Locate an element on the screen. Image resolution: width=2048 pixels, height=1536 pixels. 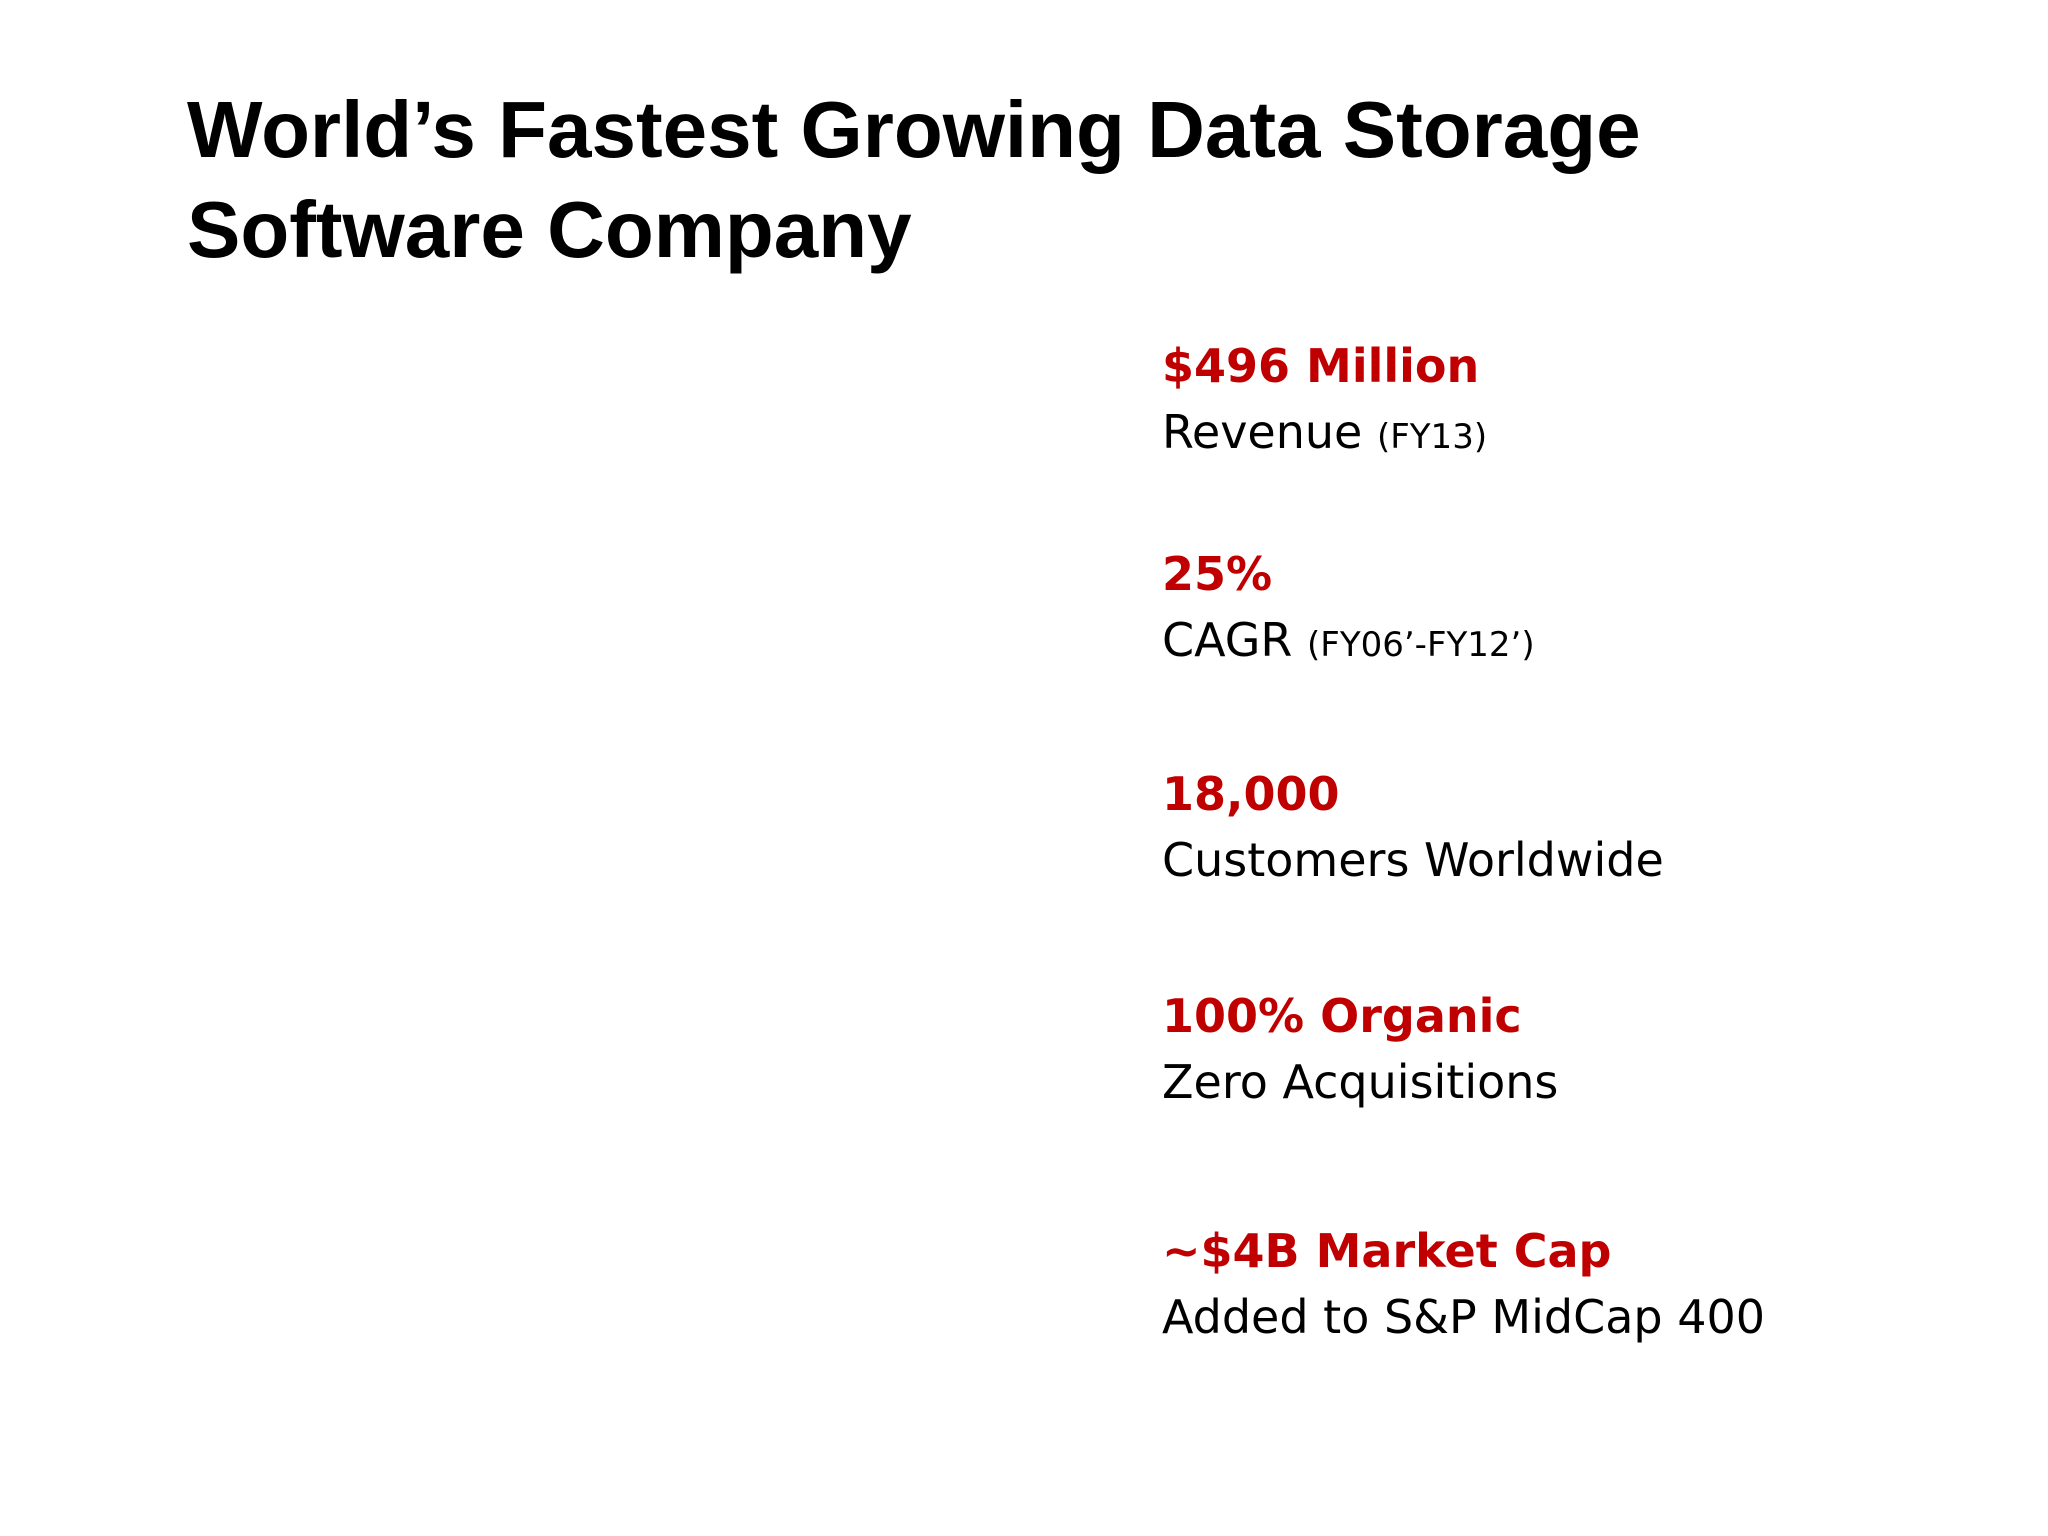
stat-value: 18,000 is located at coordinates (1251, 794).